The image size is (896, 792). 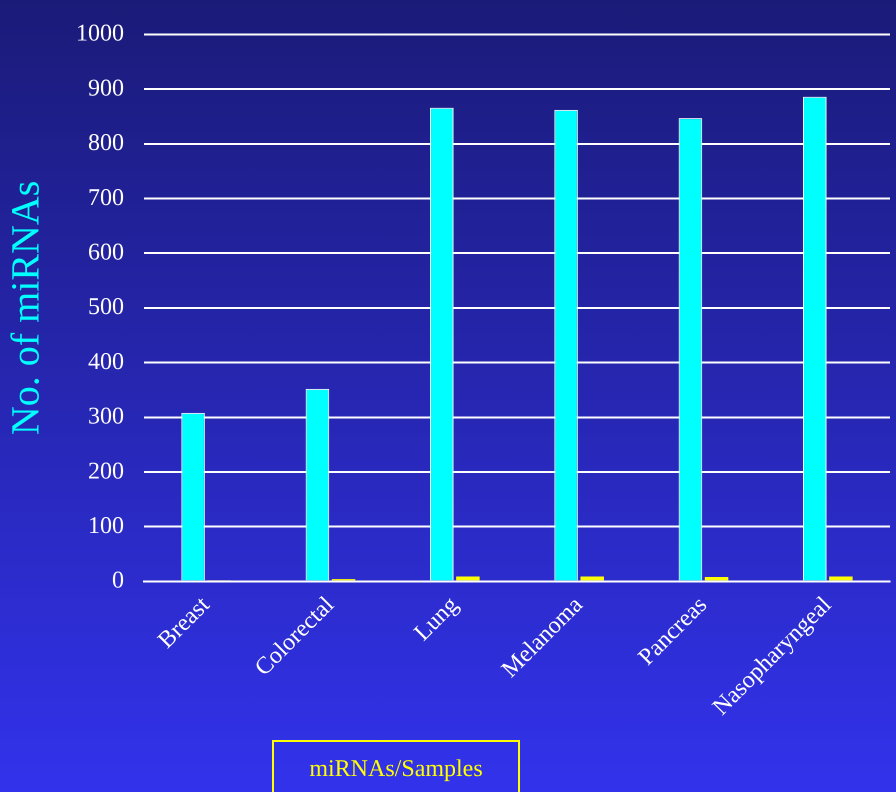 I want to click on y-tick-label: 200, so click(x=106, y=471).